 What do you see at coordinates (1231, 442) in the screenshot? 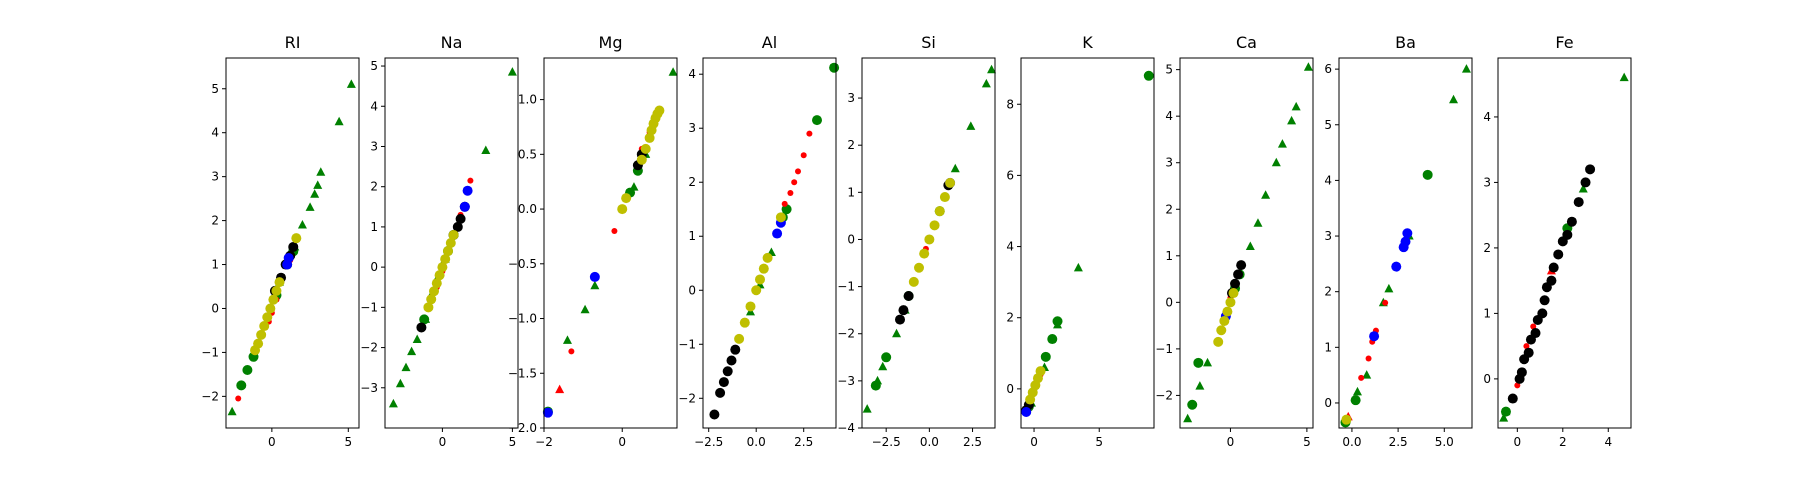
I see `x-tick-label: 0` at bounding box center [1231, 442].